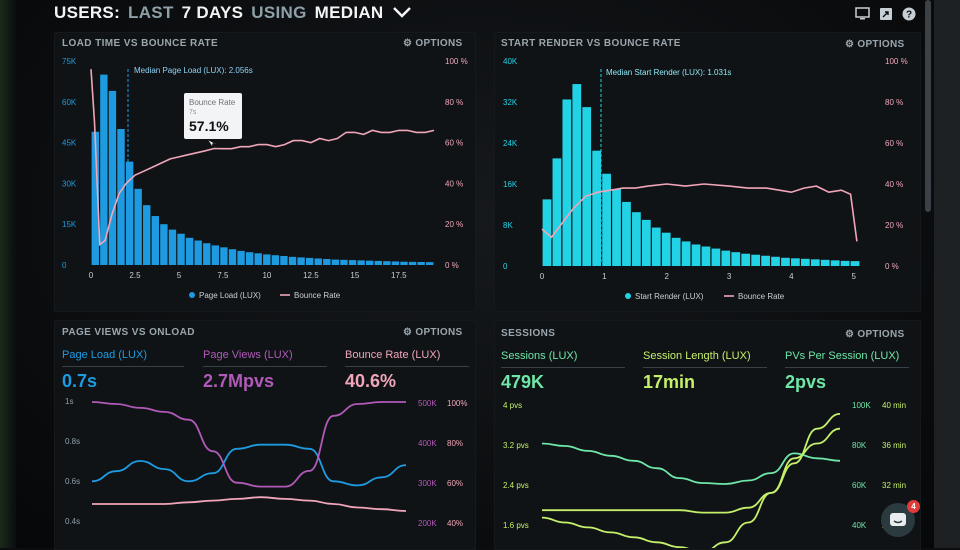  What do you see at coordinates (212, 12) in the screenshot?
I see `title-range: 7 DAYS` at bounding box center [212, 12].